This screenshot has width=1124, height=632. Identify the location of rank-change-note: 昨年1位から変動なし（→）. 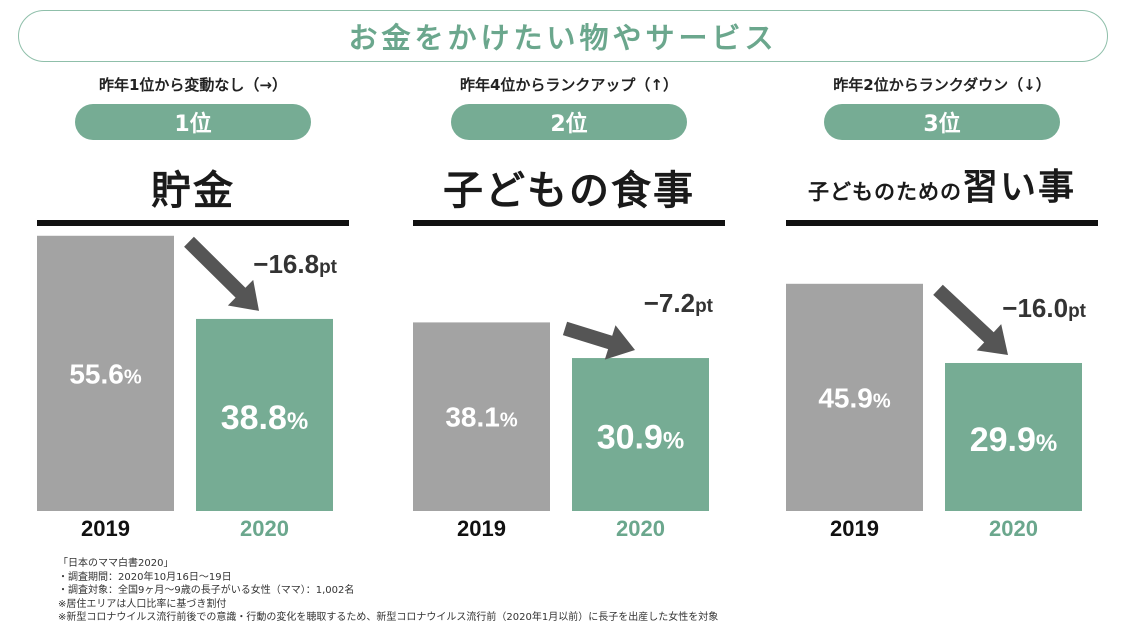
(192, 85).